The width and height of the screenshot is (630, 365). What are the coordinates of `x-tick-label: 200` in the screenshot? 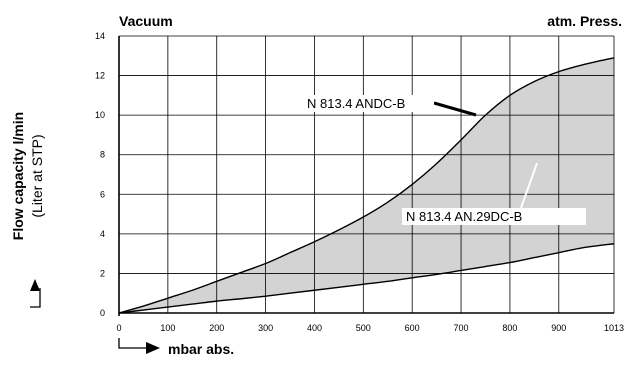 It's located at (216, 328).